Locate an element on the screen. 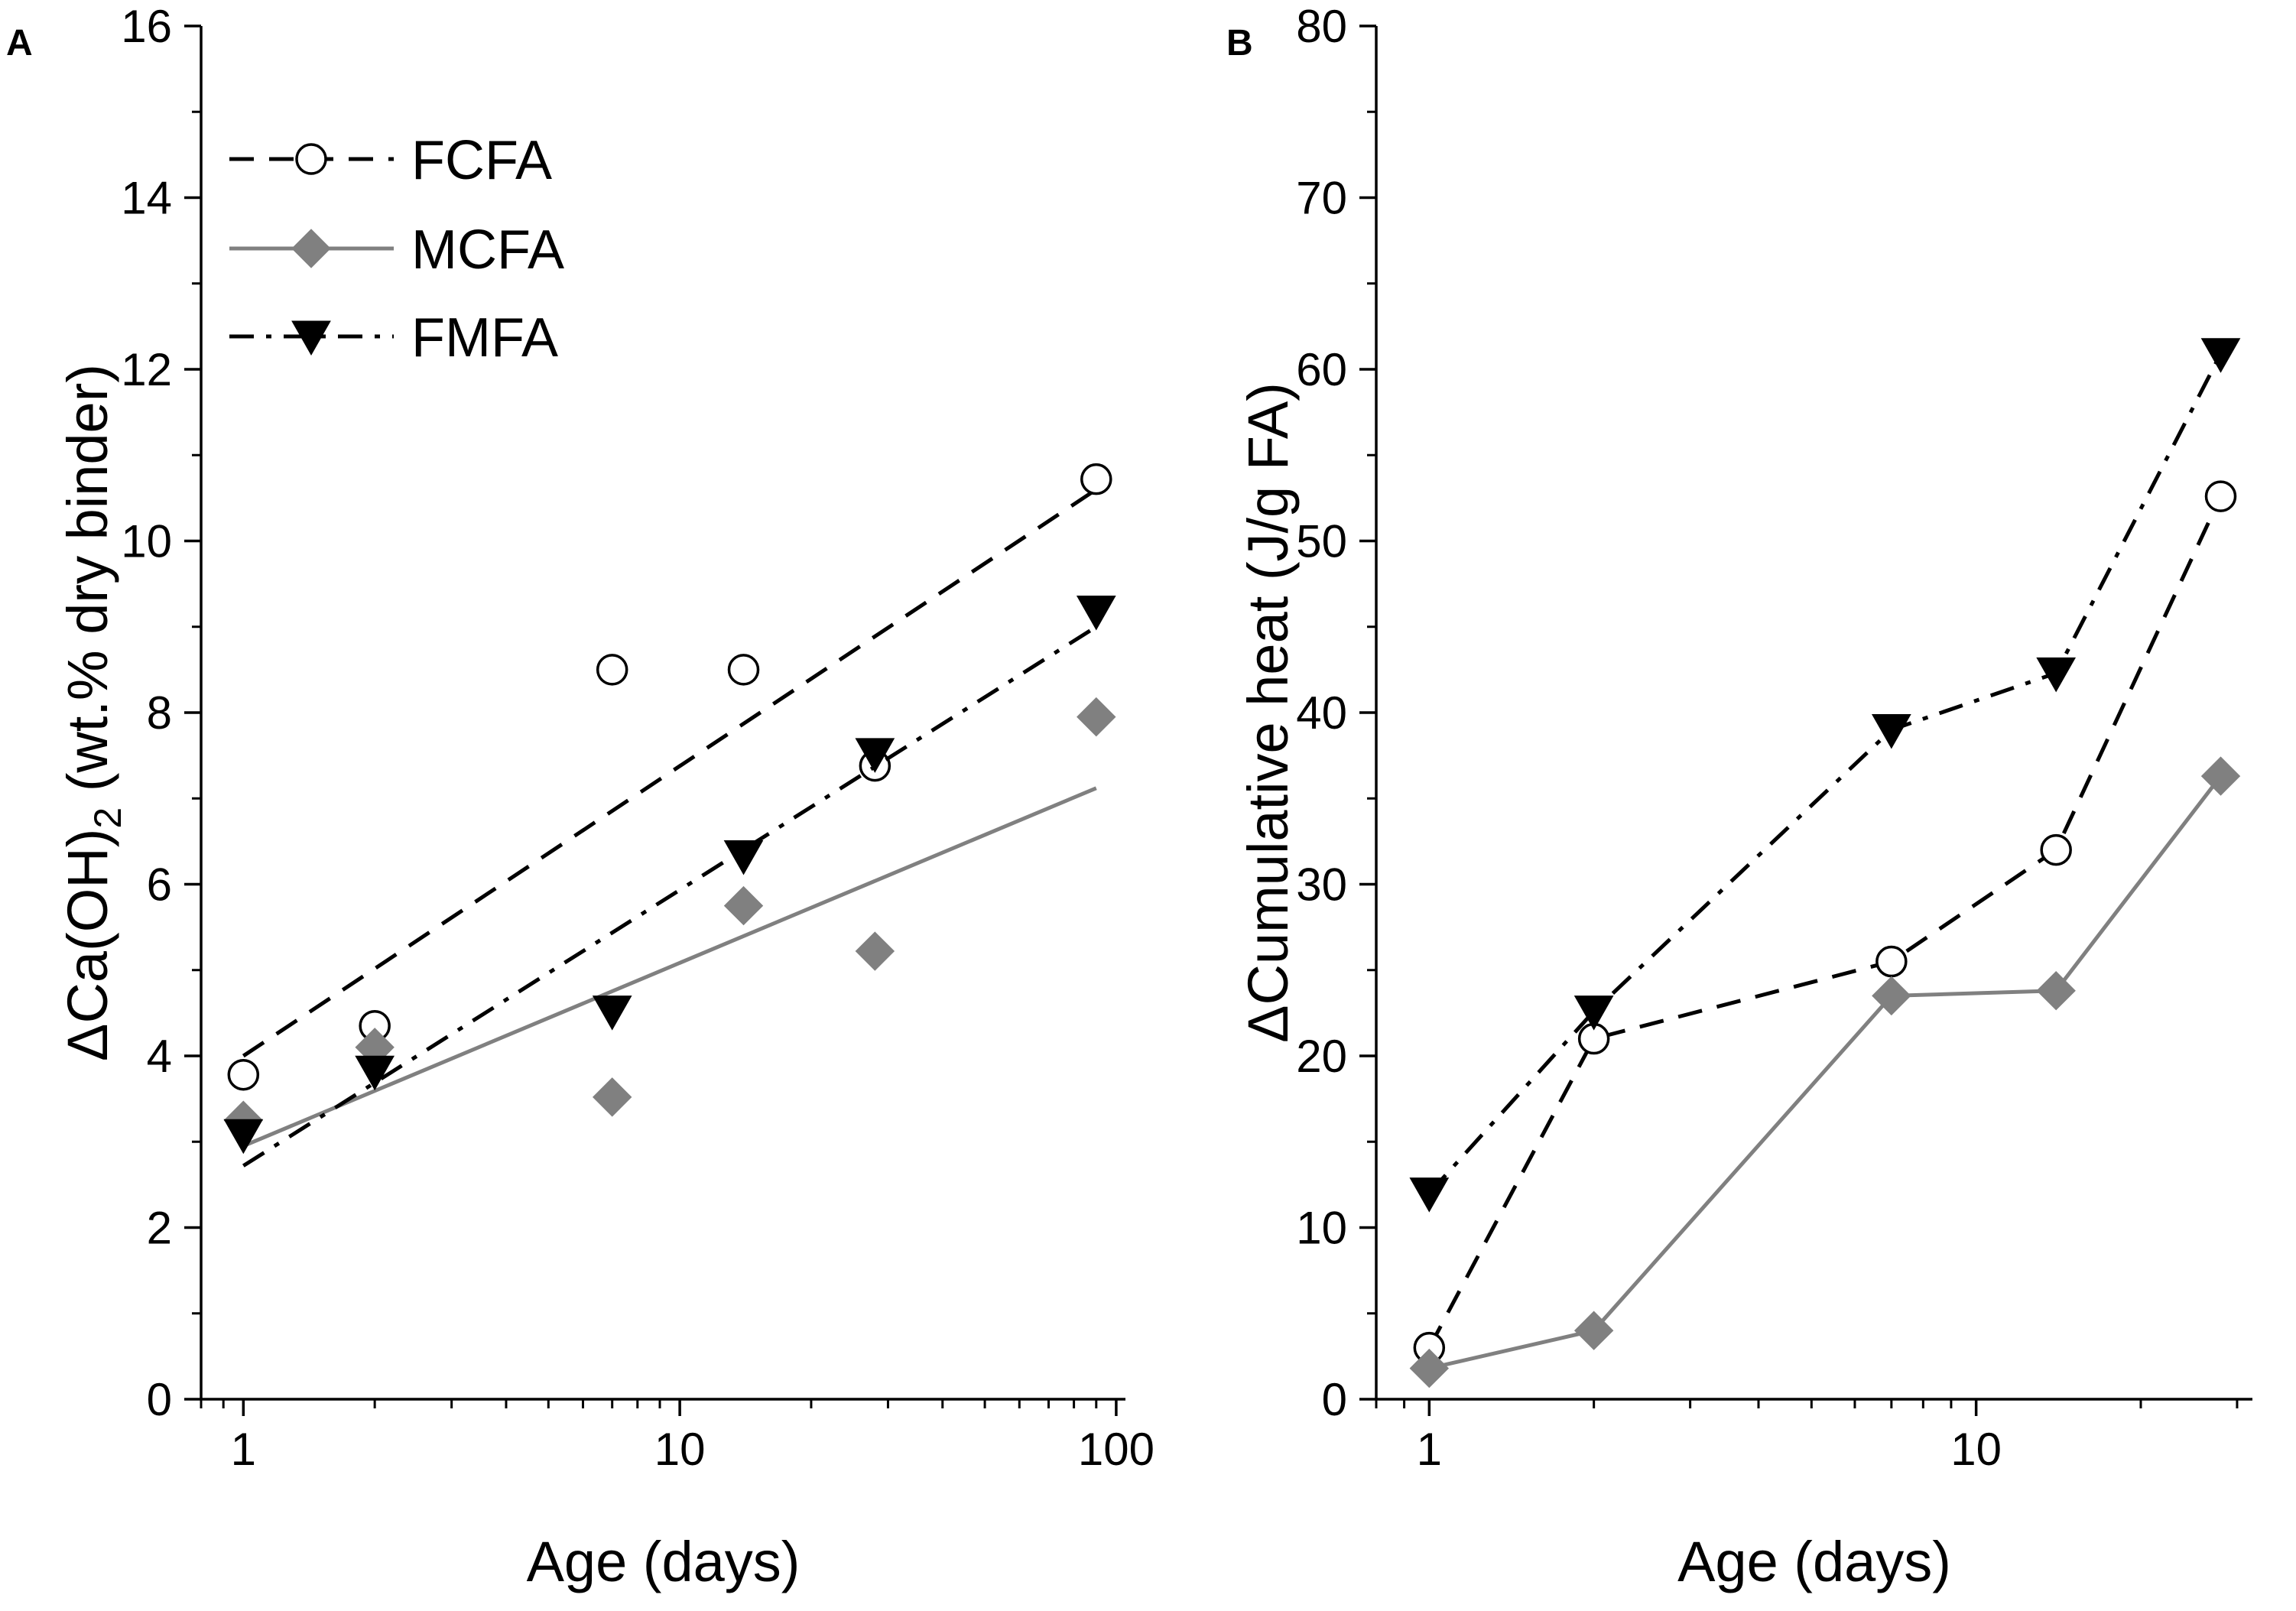  y-tick-label: 70 is located at coordinates (1321, 198).